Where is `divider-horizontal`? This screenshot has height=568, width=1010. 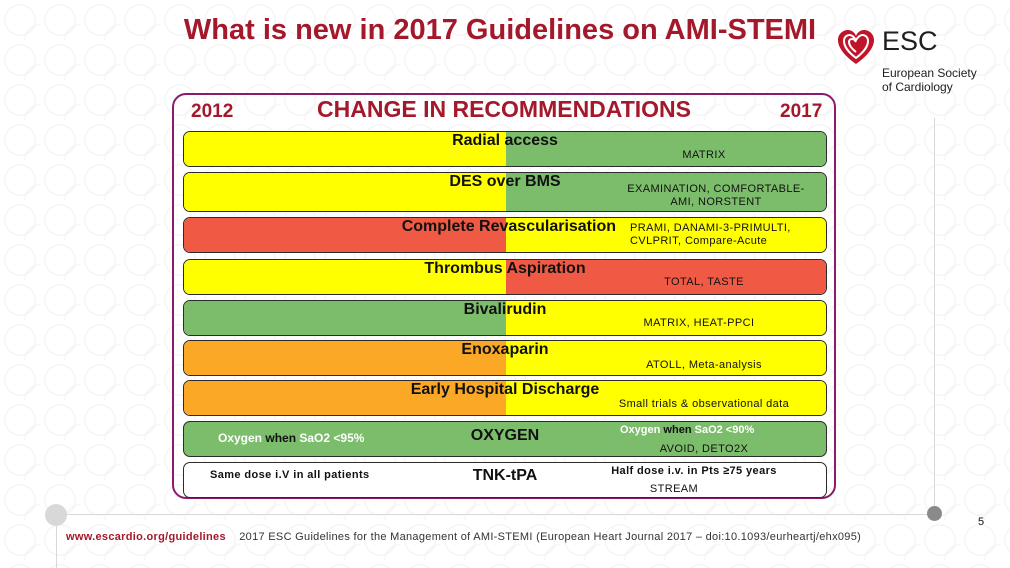 divider-horizontal is located at coordinates (495, 514).